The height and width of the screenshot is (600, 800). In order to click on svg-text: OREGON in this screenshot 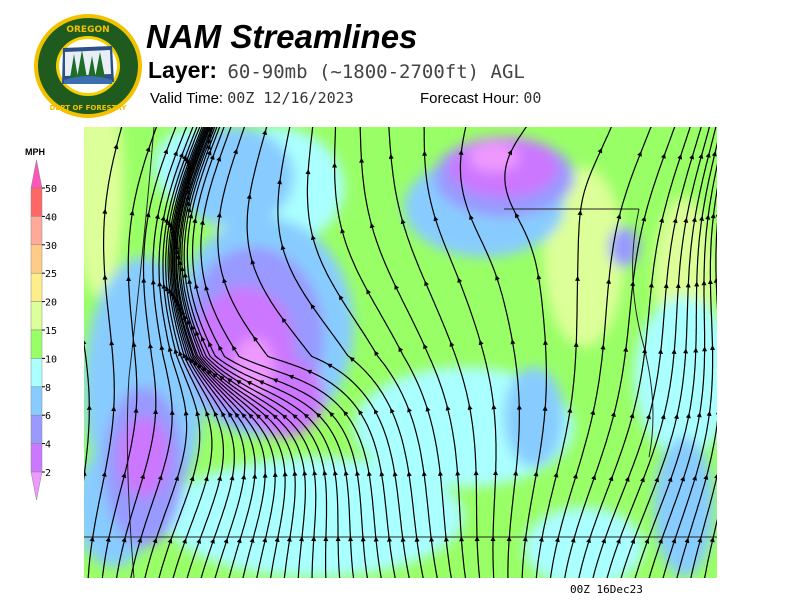, I will do `click(87, 30)`.